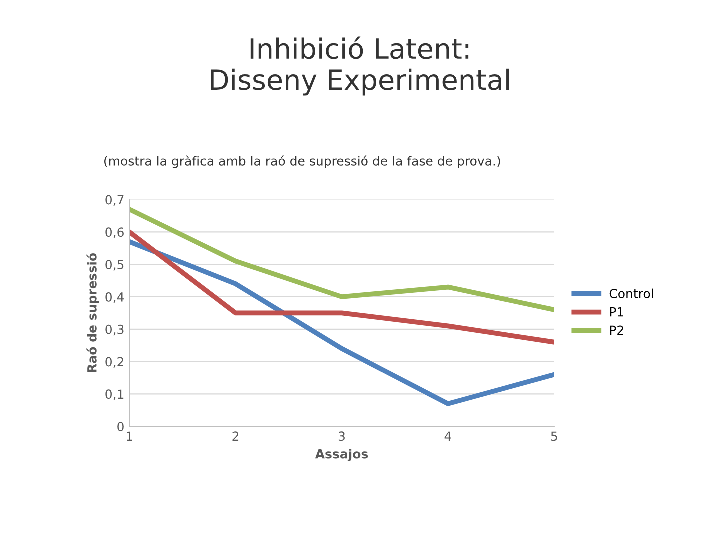 Image resolution: width=720 pixels, height=540 pixels. What do you see at coordinates (115, 330) in the screenshot?
I see `y-tick-label: 0,3` at bounding box center [115, 330].